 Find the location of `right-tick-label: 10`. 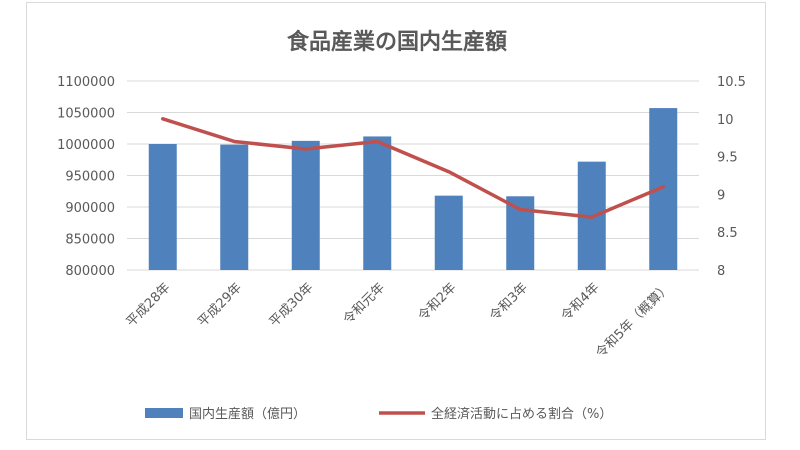

right-tick-label: 10 is located at coordinates (725, 120).